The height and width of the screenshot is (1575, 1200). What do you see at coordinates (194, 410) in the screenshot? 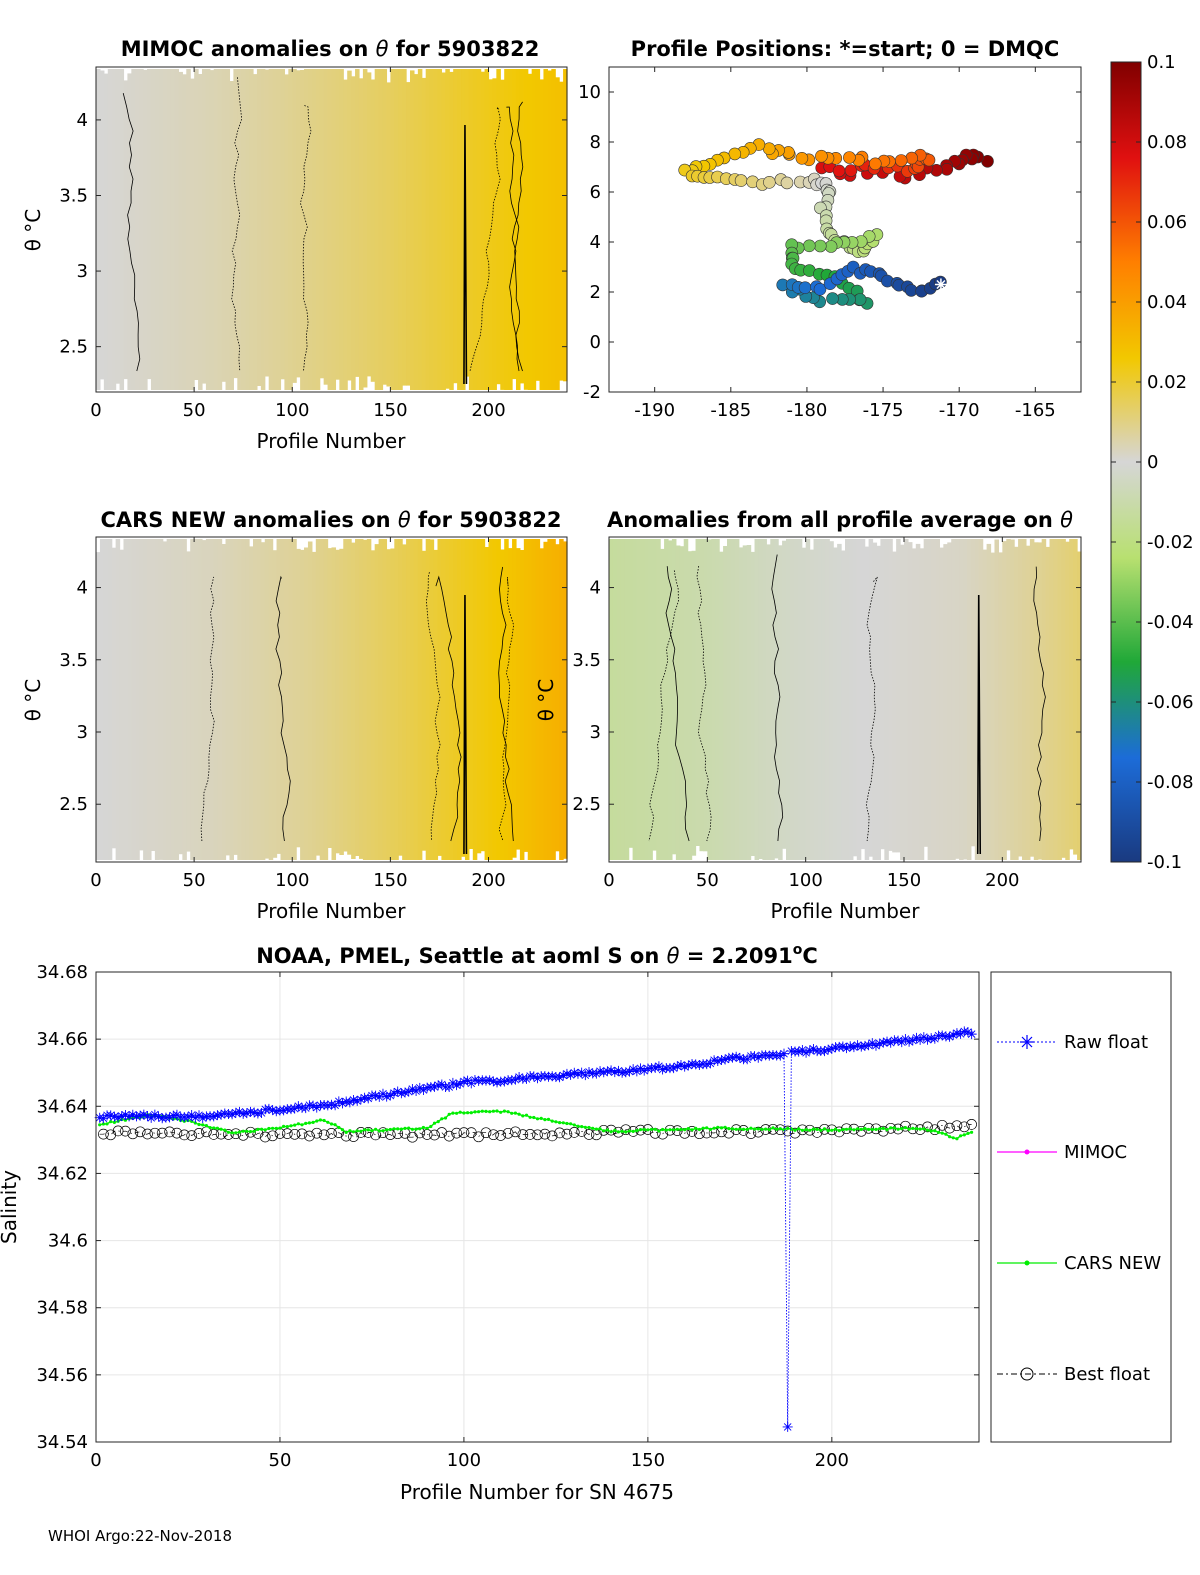
I see `x-tick-label: 50` at bounding box center [194, 410].